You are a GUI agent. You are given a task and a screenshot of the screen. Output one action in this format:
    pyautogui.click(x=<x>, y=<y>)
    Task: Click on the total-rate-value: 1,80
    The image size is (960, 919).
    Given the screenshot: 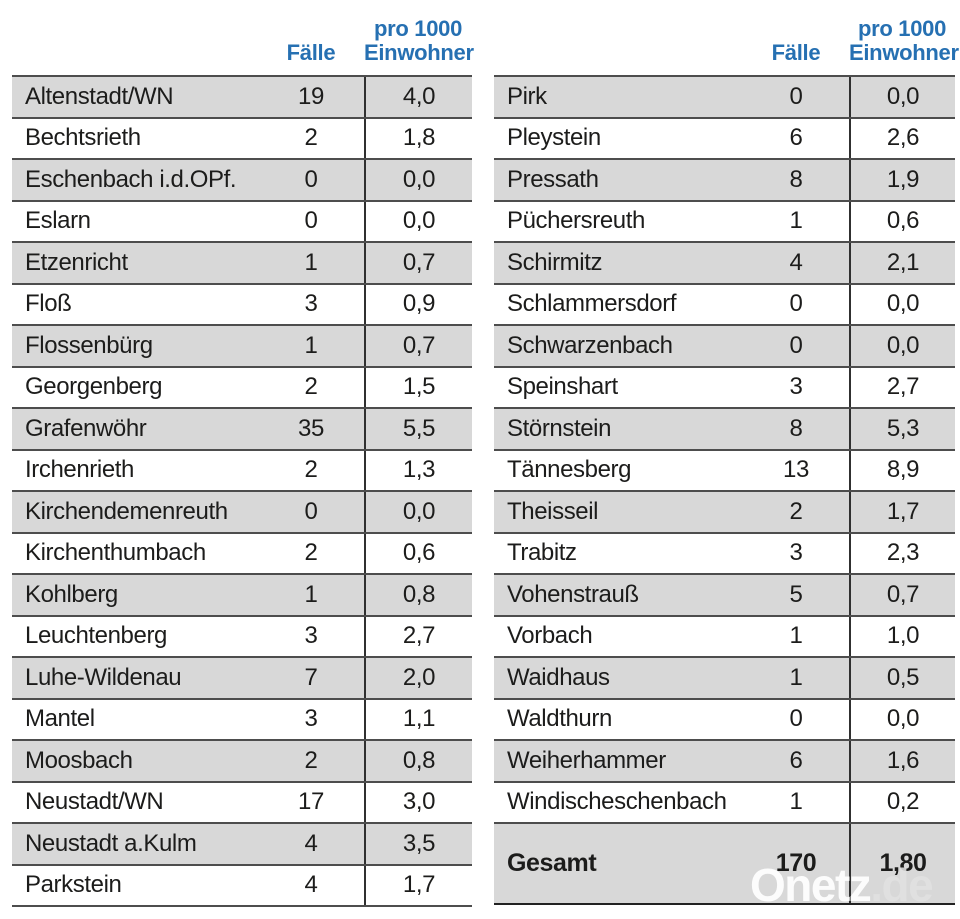 What is the action you would take?
    pyautogui.click(x=902, y=863)
    